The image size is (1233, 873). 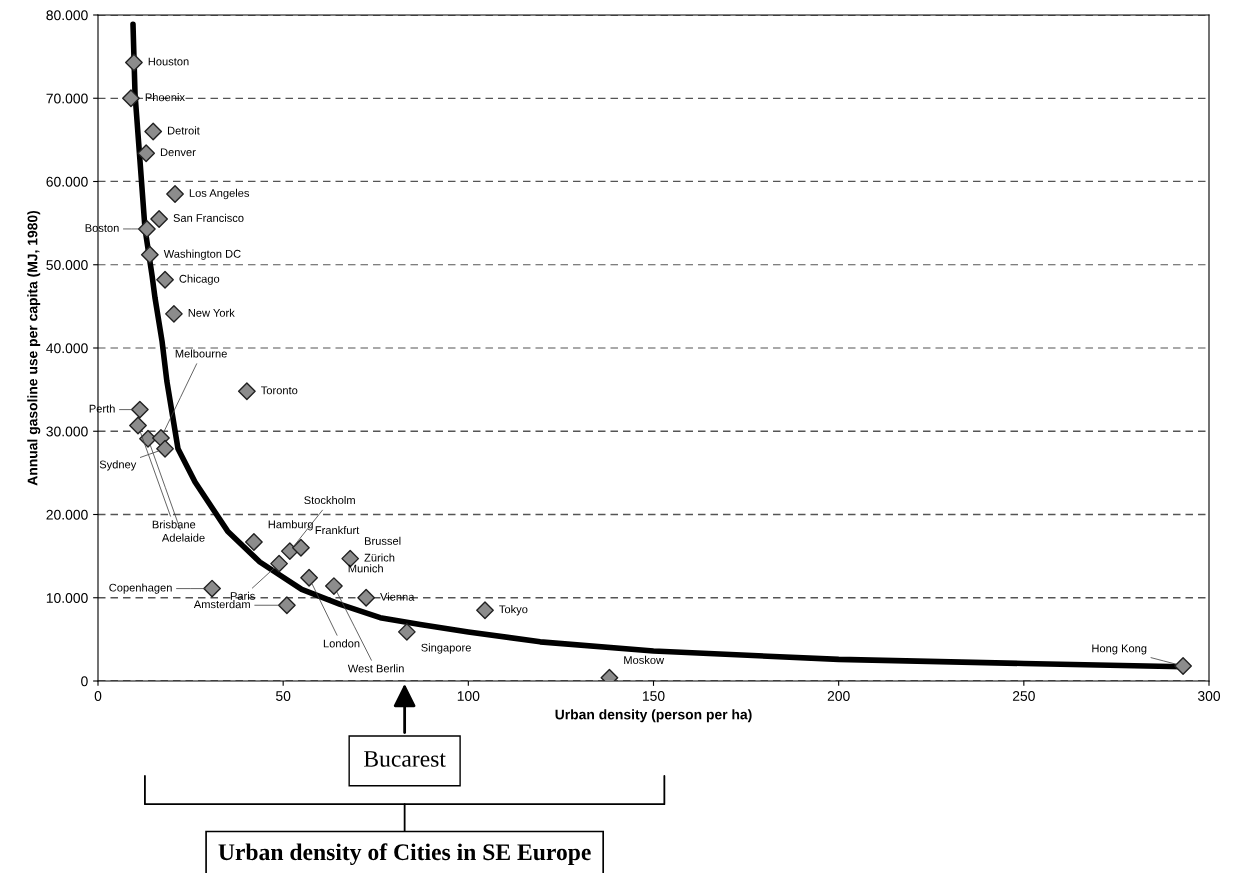 I want to click on x-tick-label: 200, so click(x=838, y=696).